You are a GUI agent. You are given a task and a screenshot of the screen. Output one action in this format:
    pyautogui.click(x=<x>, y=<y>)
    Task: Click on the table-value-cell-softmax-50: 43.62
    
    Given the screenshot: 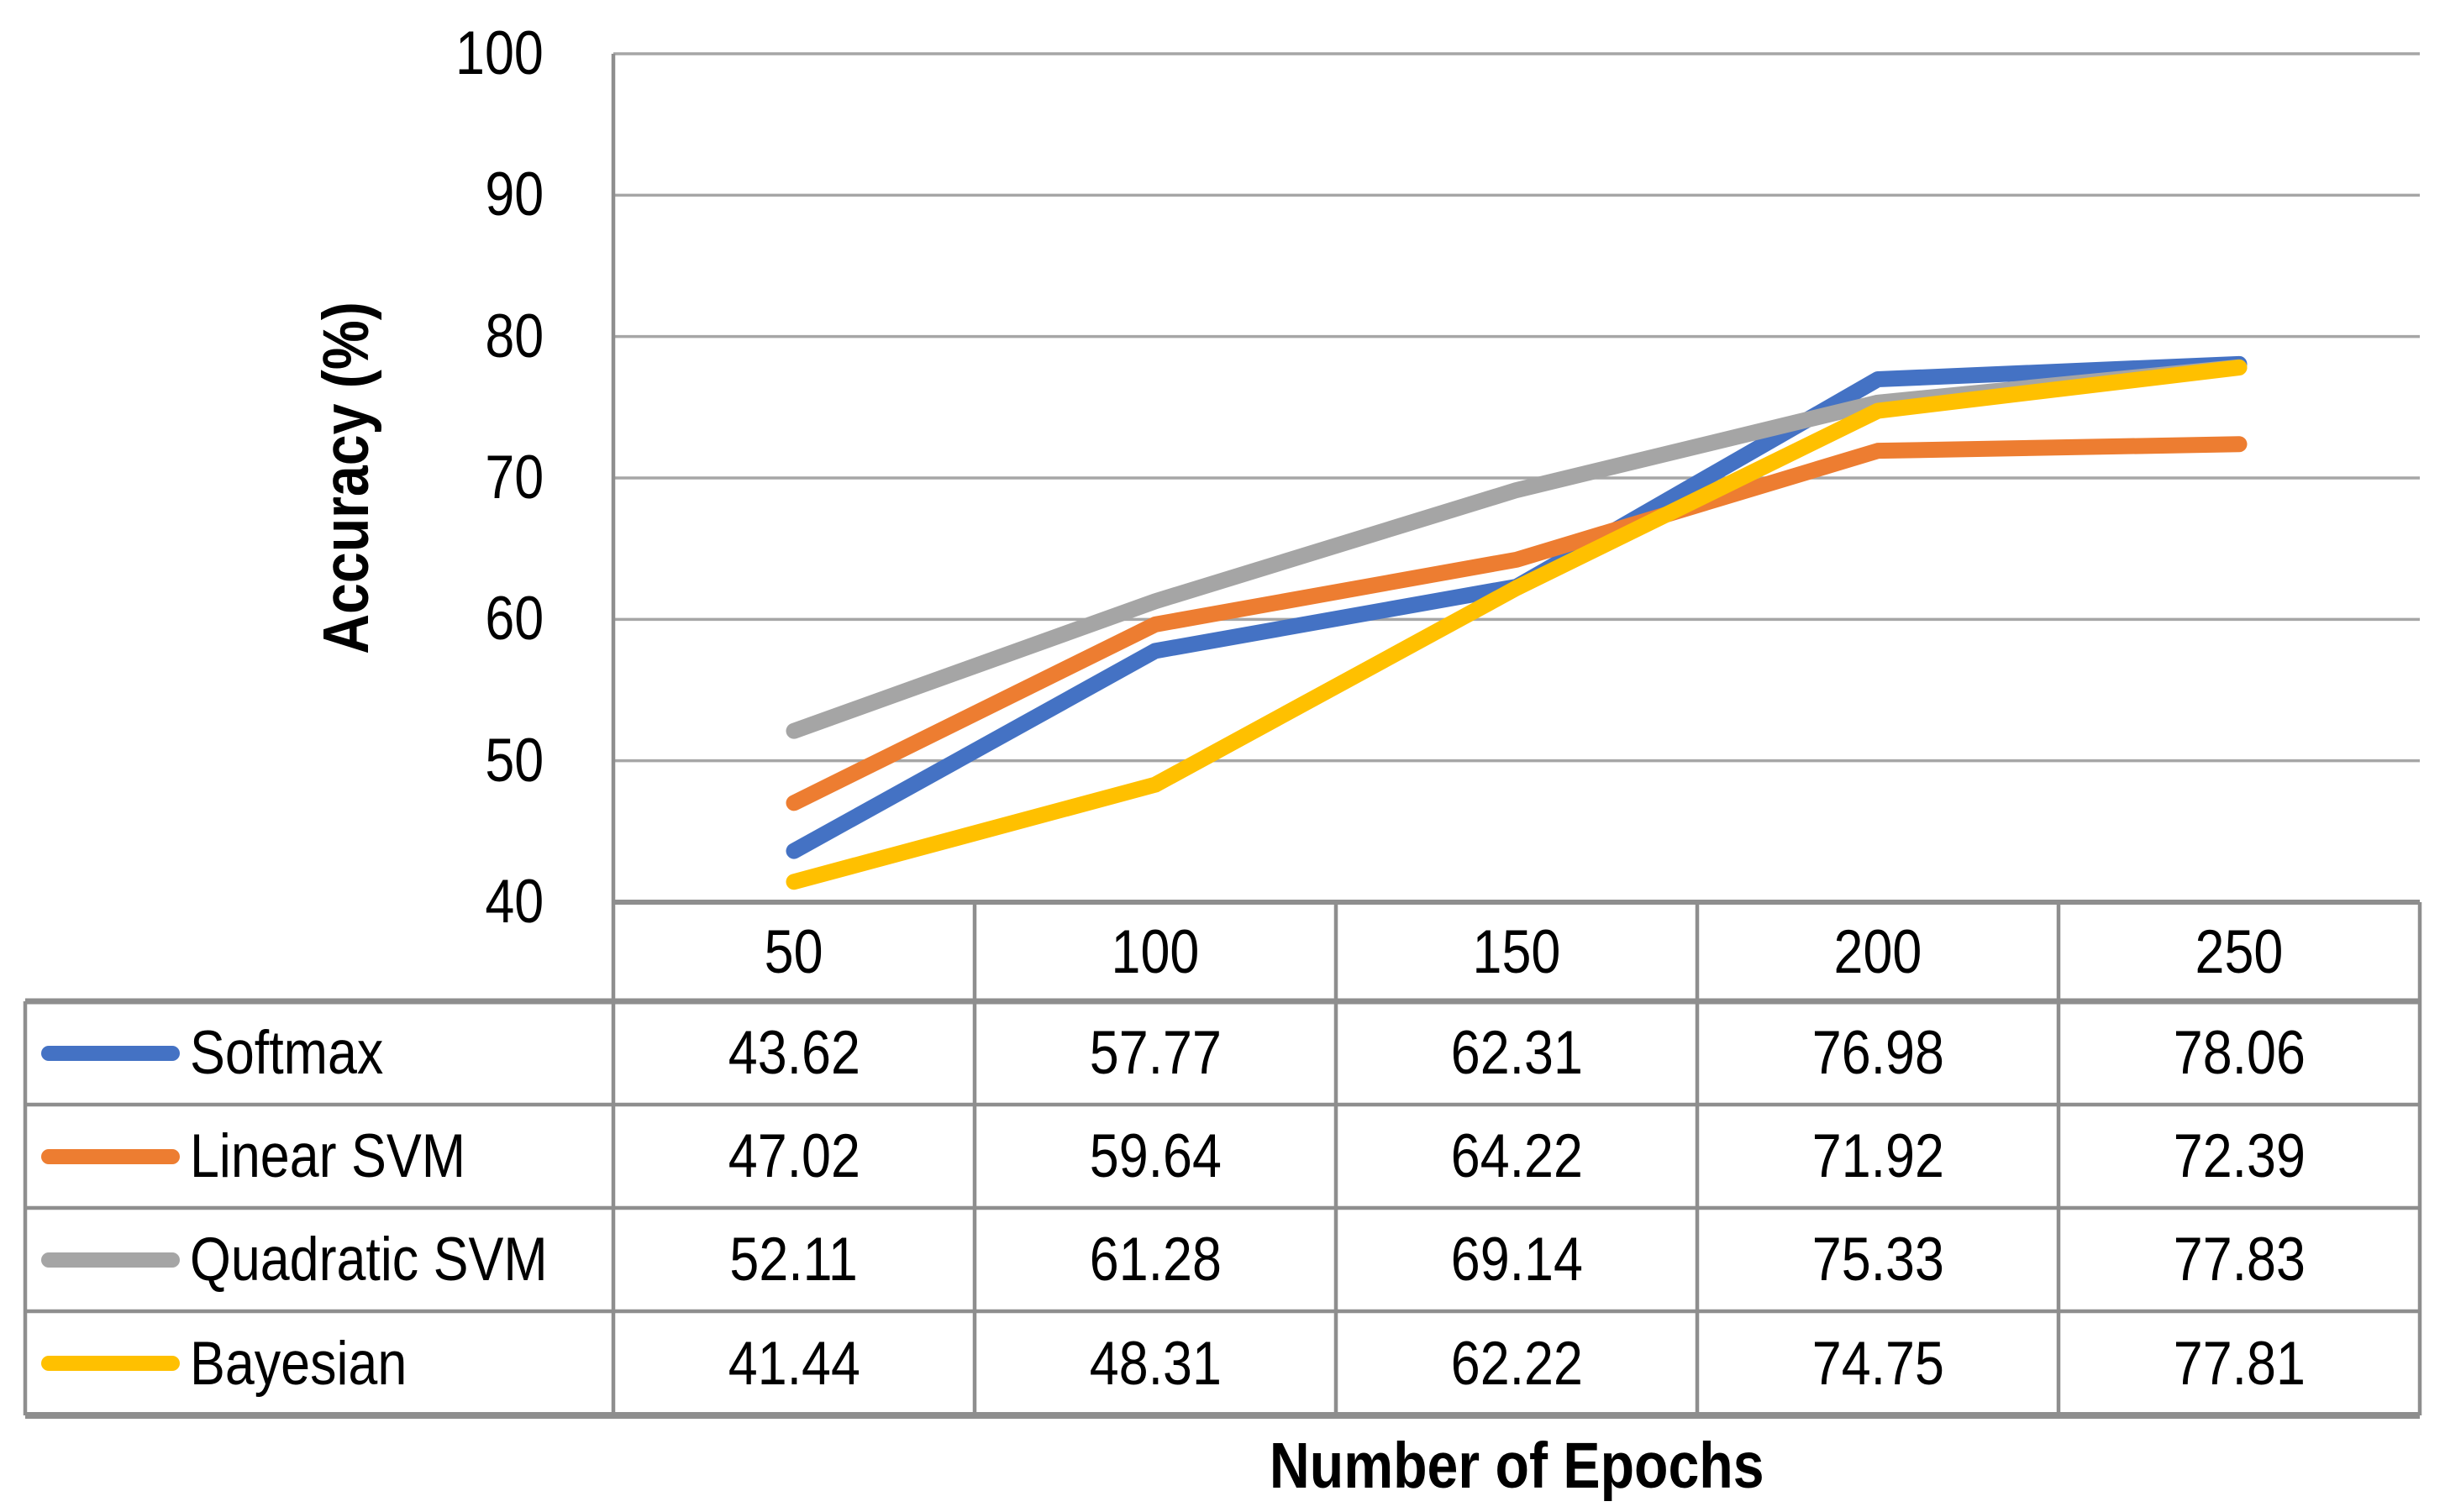 What is the action you would take?
    pyautogui.click(x=794, y=1053)
    